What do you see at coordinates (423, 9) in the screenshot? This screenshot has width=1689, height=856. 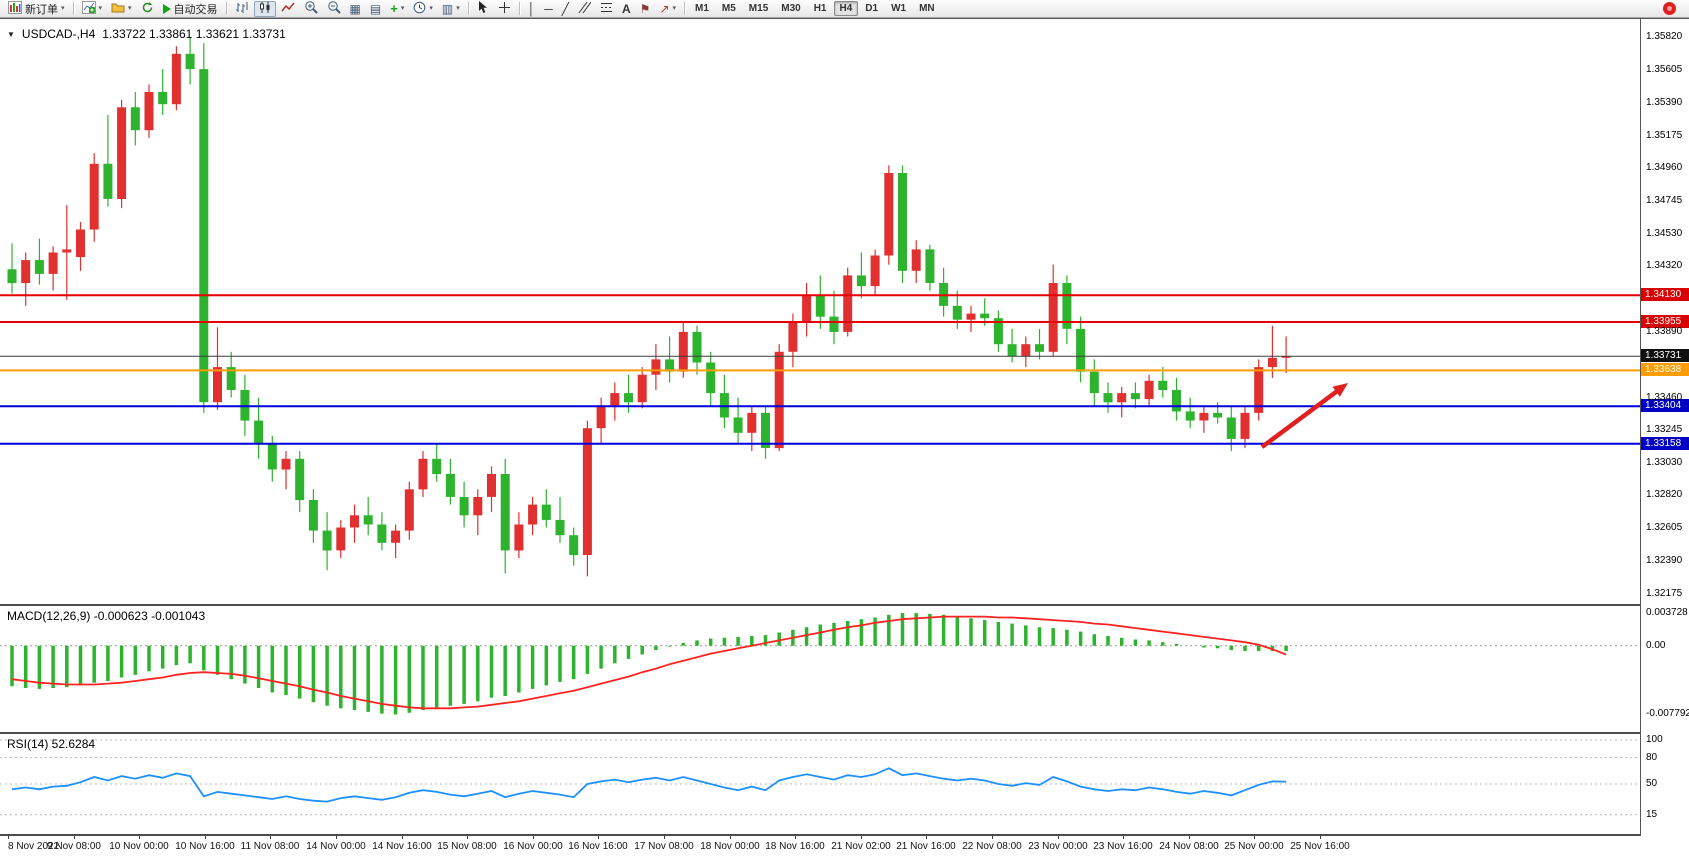 I see `periods-button: ▾` at bounding box center [423, 9].